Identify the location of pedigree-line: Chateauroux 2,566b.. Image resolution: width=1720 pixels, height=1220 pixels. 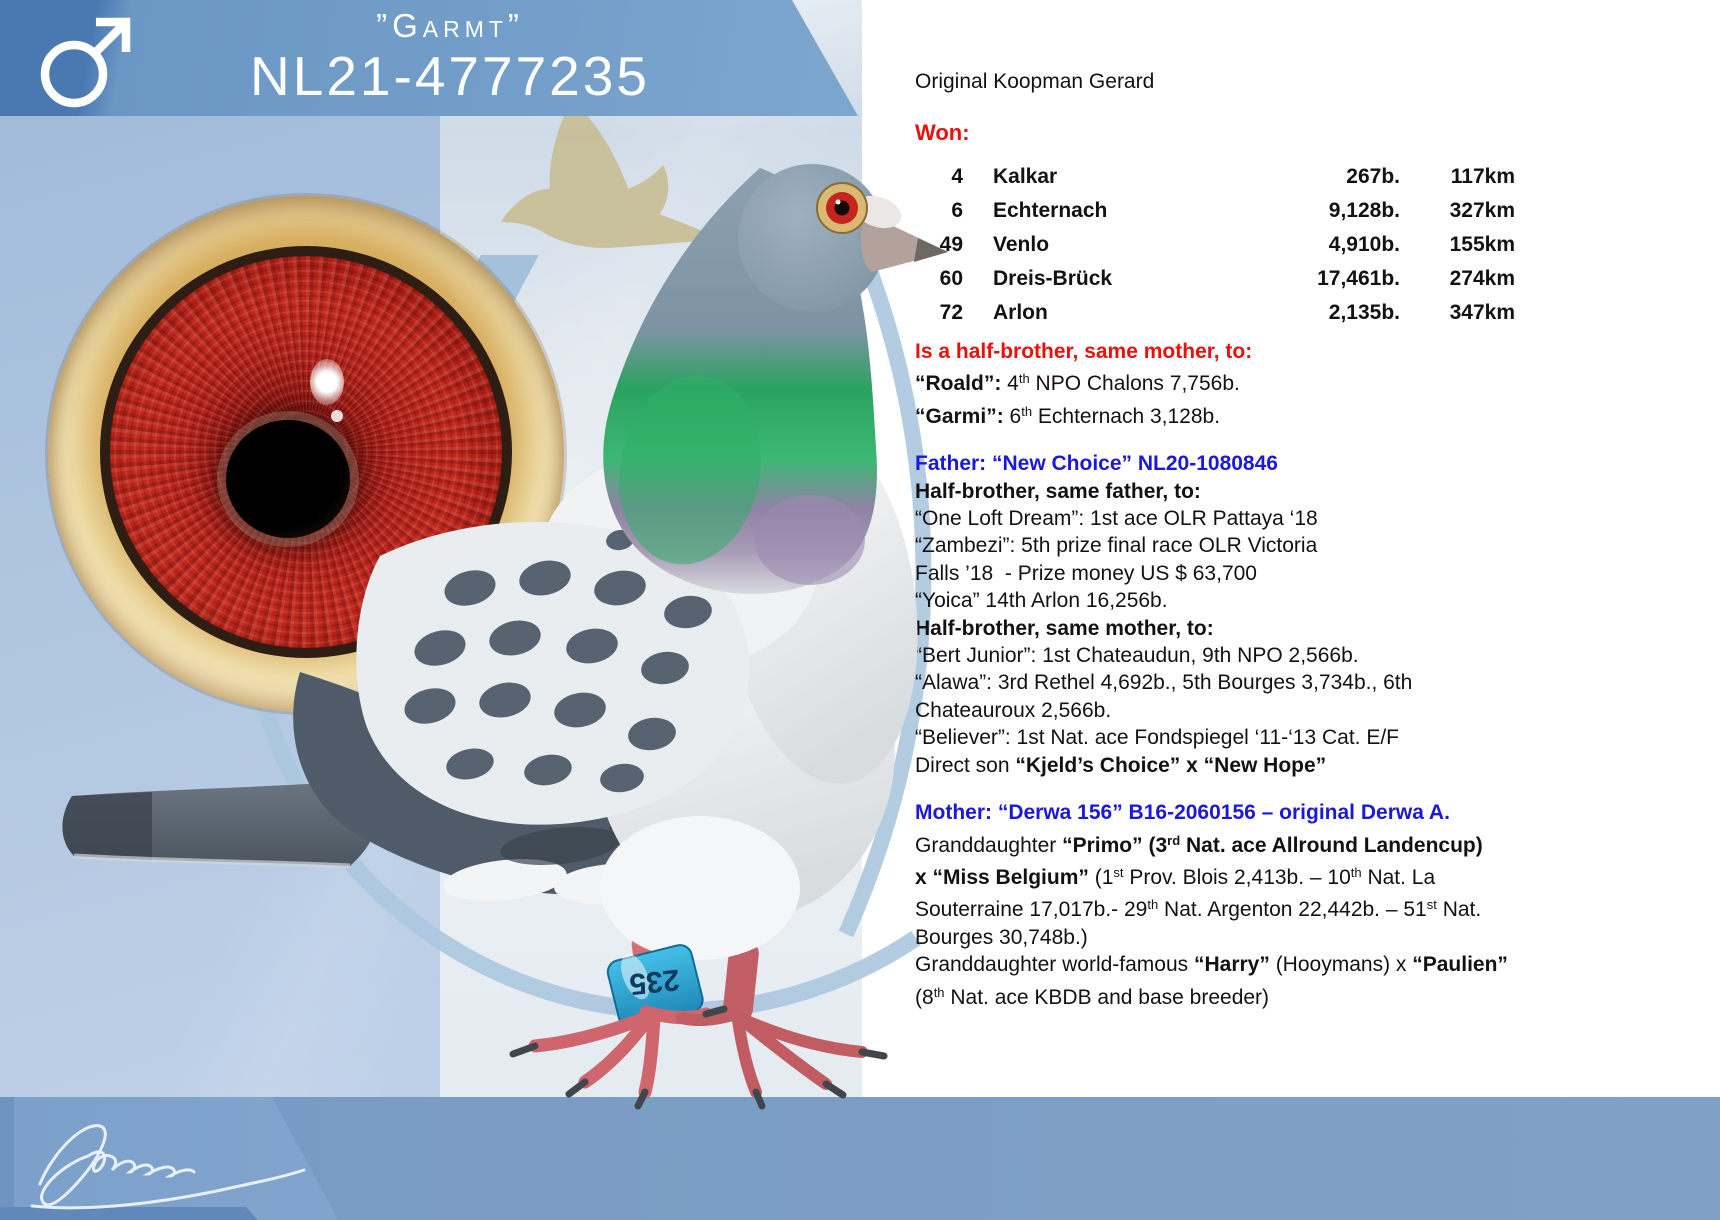
(1013, 710).